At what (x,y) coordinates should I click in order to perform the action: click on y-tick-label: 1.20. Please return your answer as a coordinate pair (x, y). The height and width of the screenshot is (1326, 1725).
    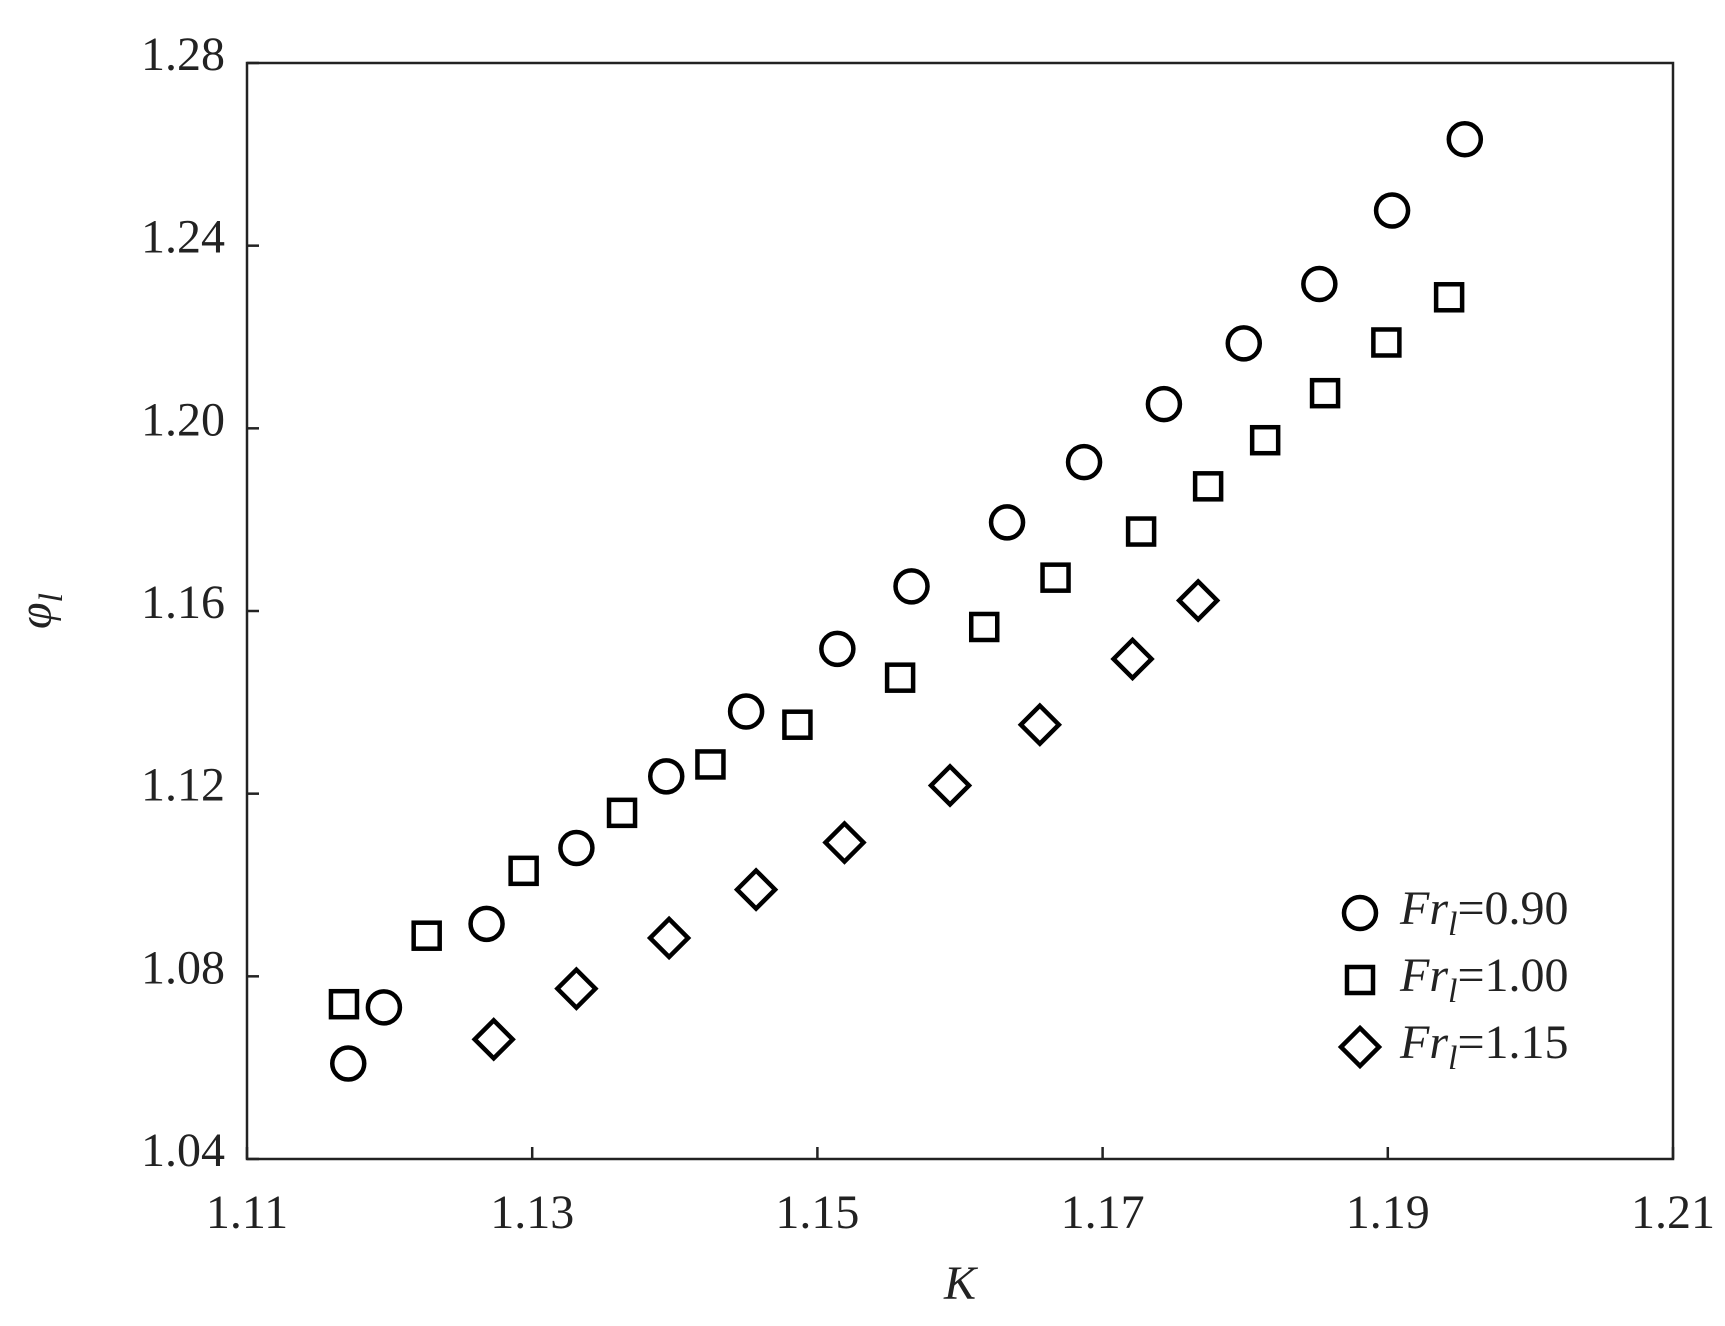
    Looking at the image, I should click on (183, 419).